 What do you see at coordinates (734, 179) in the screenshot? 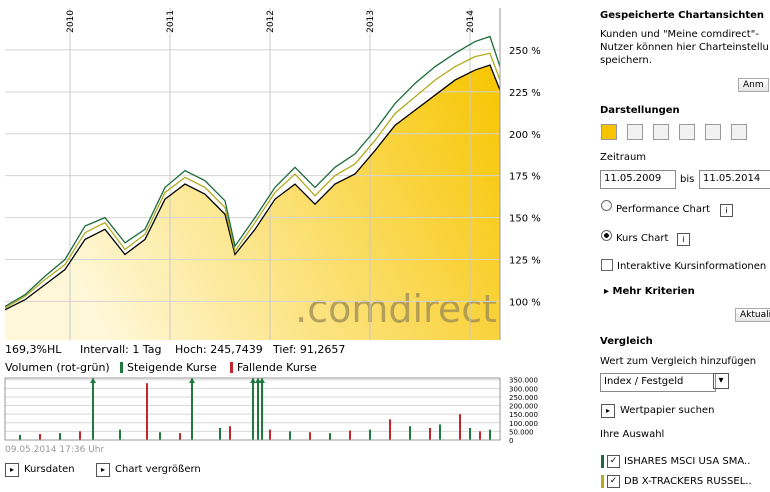
I see `date-input: 11.05.2014` at bounding box center [734, 179].